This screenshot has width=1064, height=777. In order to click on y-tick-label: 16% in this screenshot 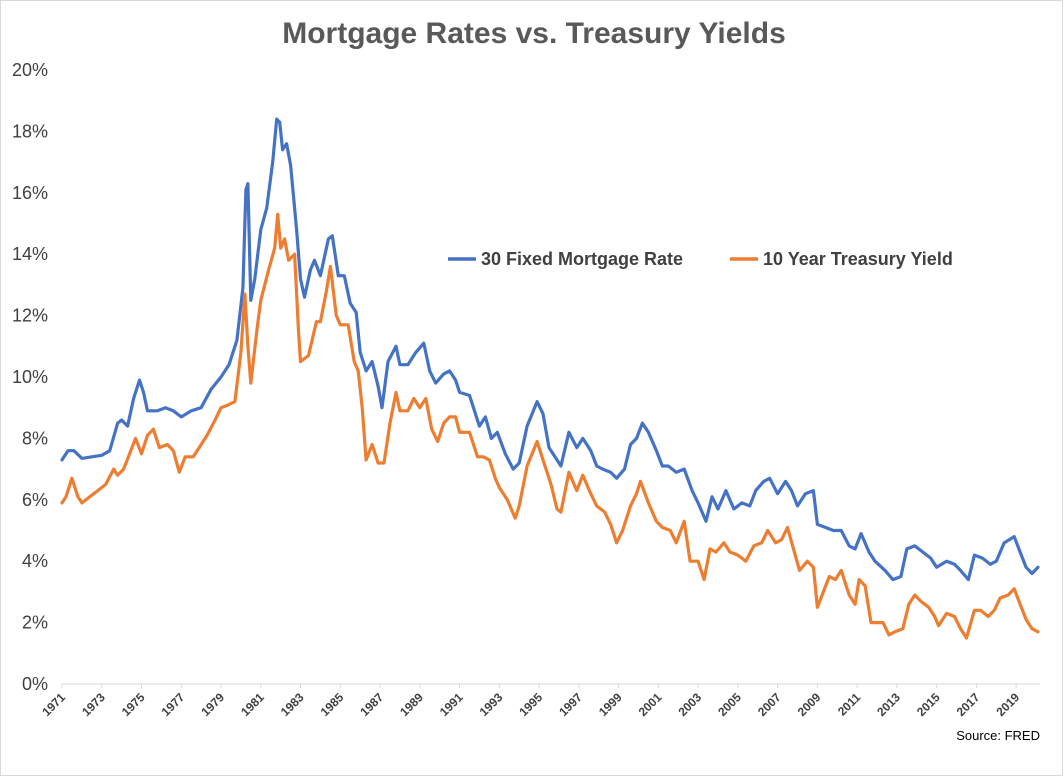, I will do `click(30, 193)`.